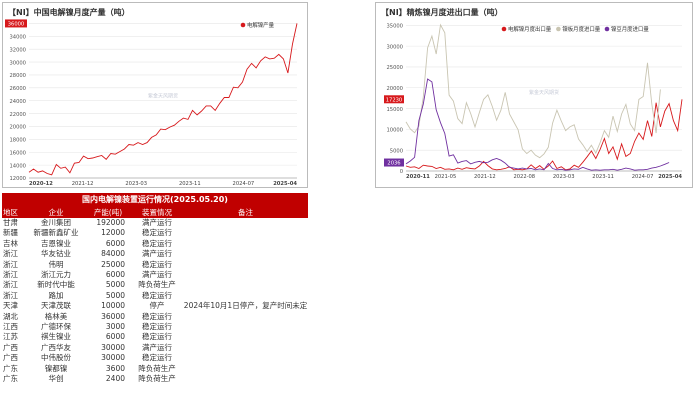 Image resolution: width=700 pixels, height=406 pixels. What do you see at coordinates (14, 212) in the screenshot?
I see `header-region: 地区` at bounding box center [14, 212].